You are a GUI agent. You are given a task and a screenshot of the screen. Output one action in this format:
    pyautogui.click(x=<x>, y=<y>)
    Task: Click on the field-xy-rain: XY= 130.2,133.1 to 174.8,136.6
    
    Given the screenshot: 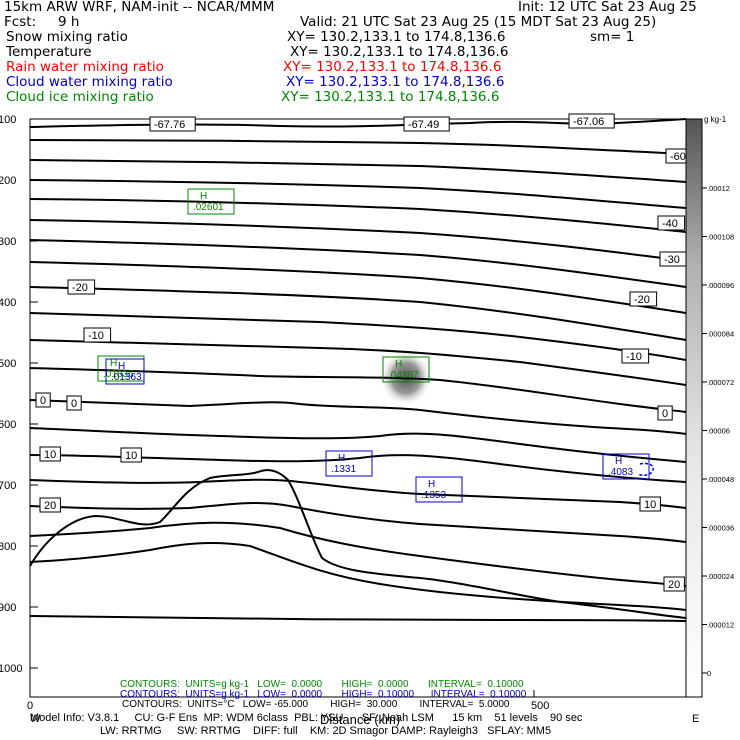 What is the action you would take?
    pyautogui.click(x=392, y=67)
    